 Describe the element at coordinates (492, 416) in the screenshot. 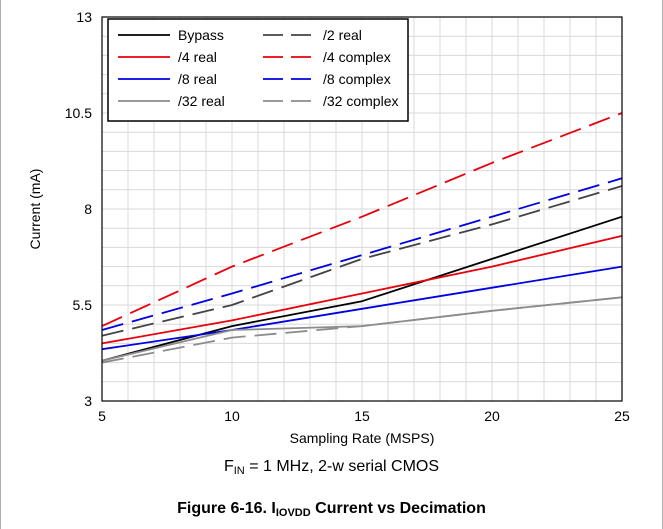

I see `x-tick-label: 20` at that location.